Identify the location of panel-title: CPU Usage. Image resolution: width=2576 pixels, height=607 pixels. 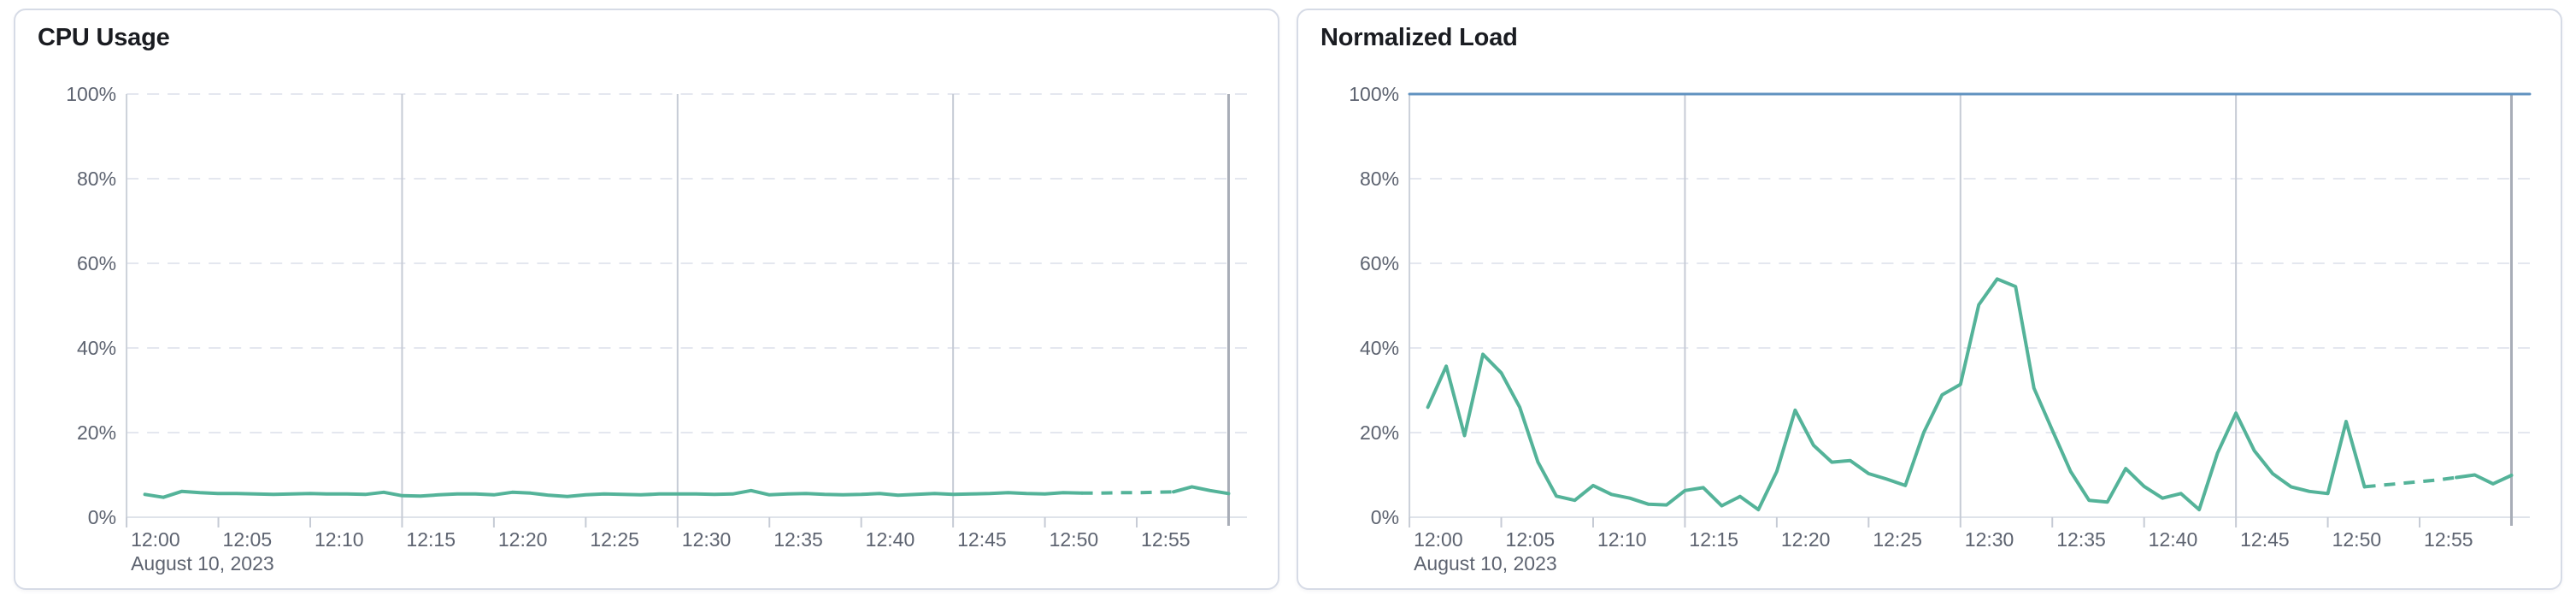
(104, 37).